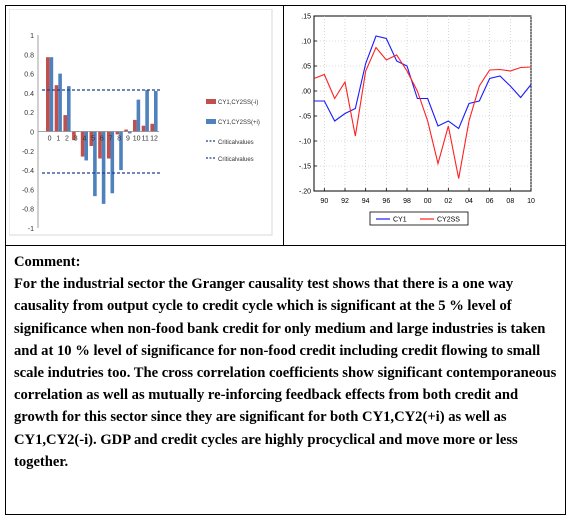  Describe the element at coordinates (28, 152) in the screenshot. I see `bar-y-tick-label: -0.2` at that location.